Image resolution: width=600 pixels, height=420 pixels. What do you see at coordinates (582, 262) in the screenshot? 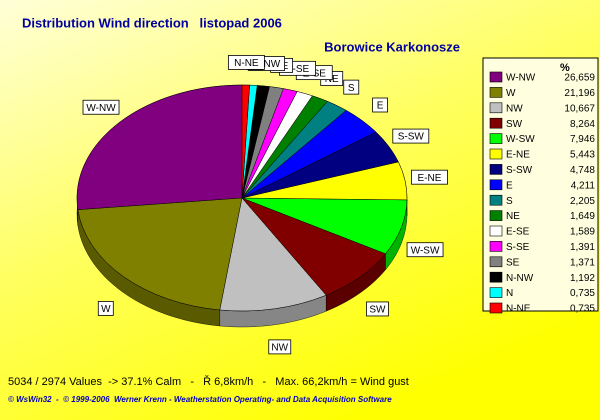
I see `legend-value: 1,371` at bounding box center [582, 262].